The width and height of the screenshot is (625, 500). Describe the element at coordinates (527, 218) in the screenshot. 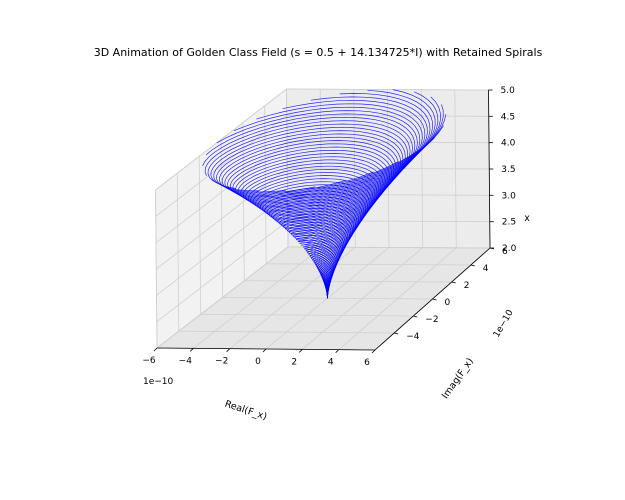

I see `z-axis-label: x` at that location.